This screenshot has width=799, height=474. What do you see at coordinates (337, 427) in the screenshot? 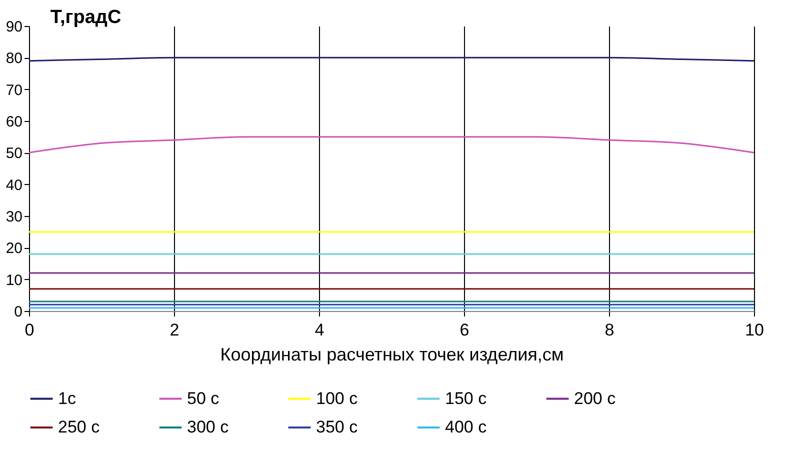
I see `legend-label: 350 с` at bounding box center [337, 427].